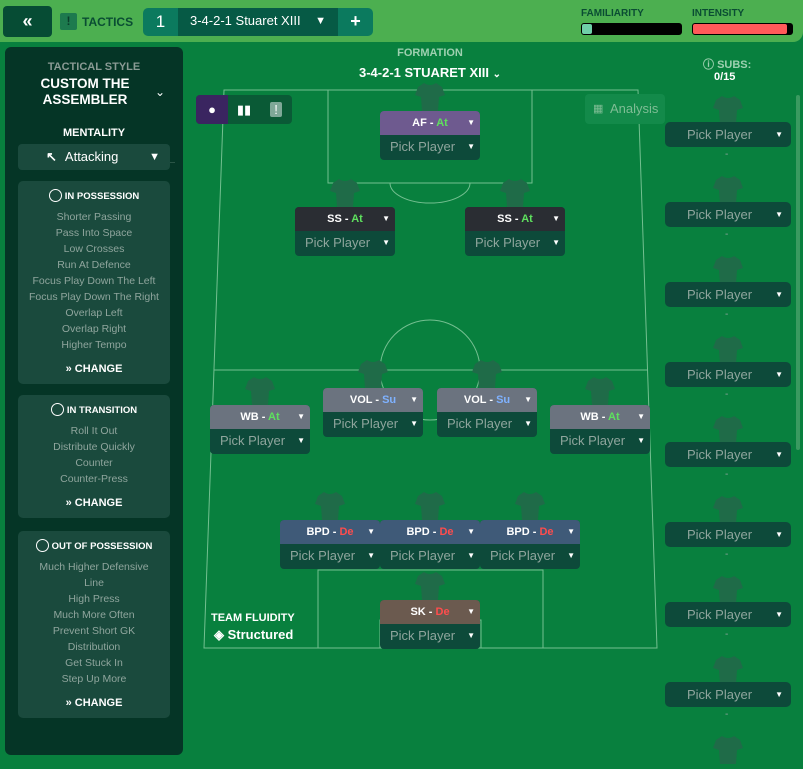  I want to click on tactics-icon: !, so click(68, 21).